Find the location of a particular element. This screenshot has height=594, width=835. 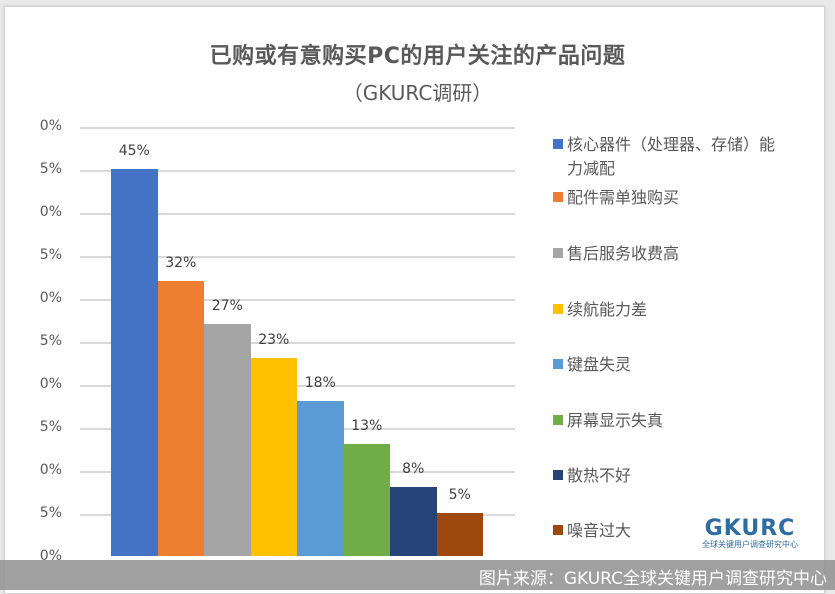

caption-text: 图片来源：GKURC全球关键用户调查研究中心 is located at coordinates (652, 579).